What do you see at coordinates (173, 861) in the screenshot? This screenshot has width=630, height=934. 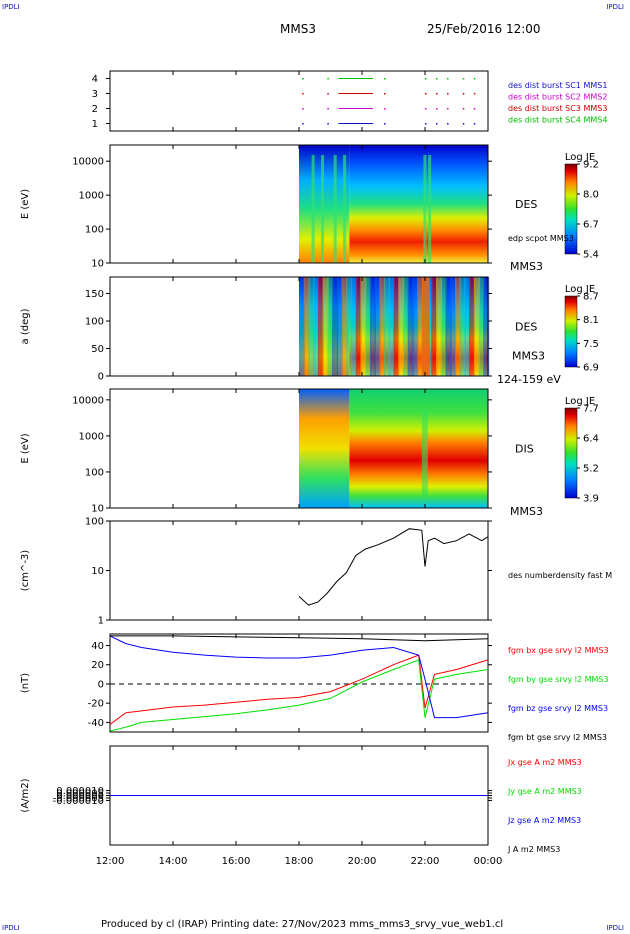 I see `time-tick-label: 14:00` at bounding box center [173, 861].